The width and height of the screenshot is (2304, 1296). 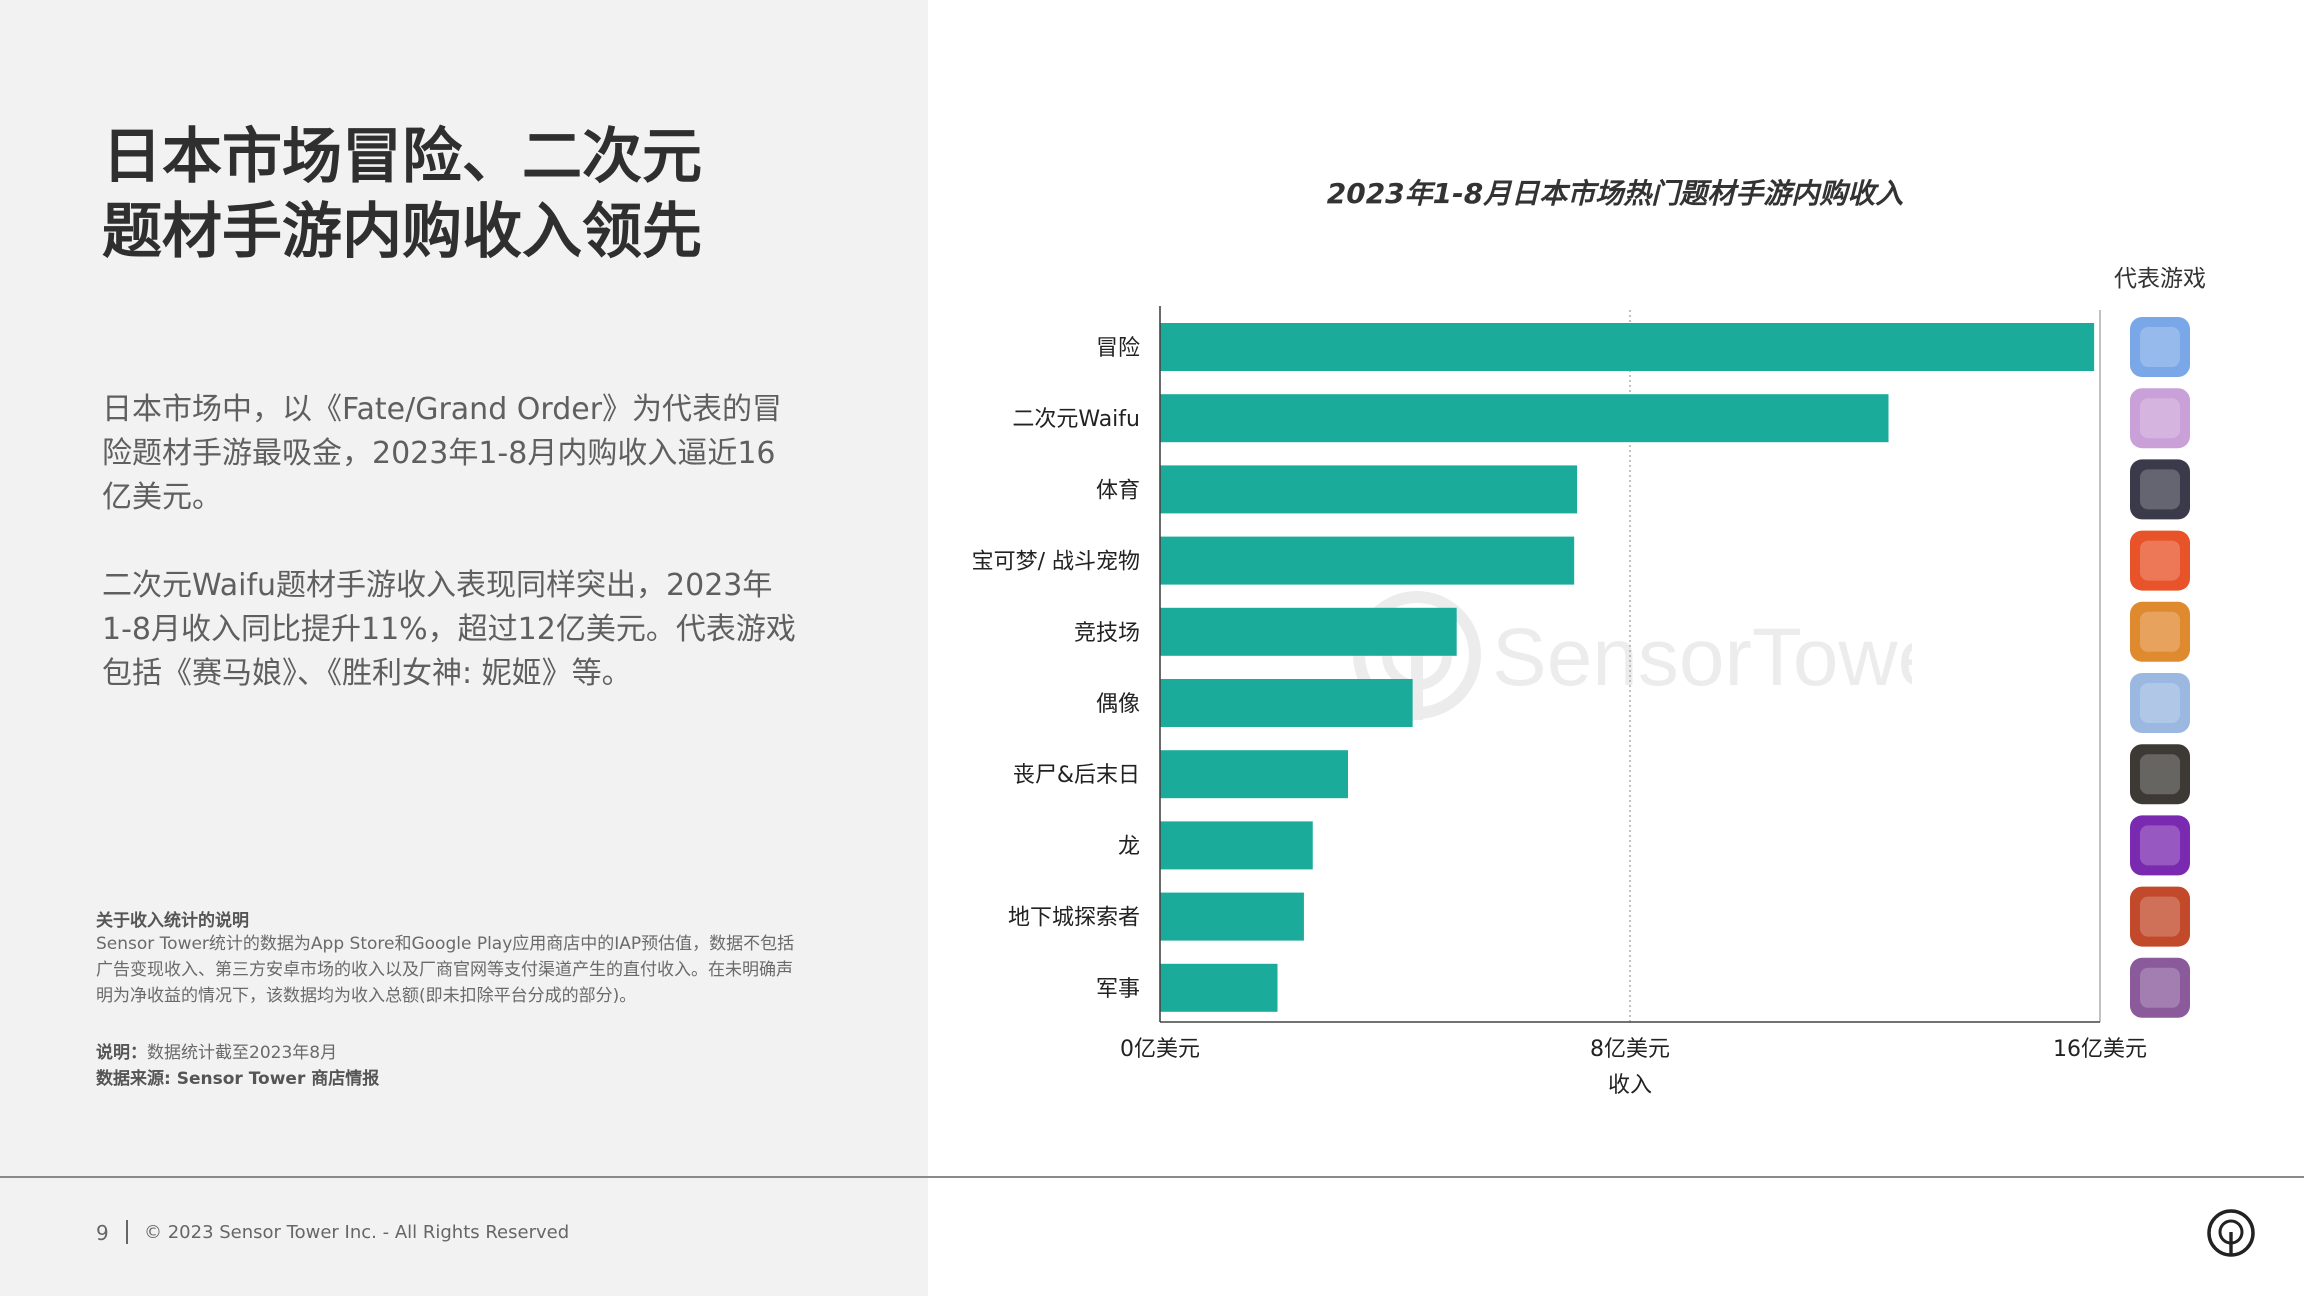 I want to click on dragon-game-icon, so click(x=2160, y=845).